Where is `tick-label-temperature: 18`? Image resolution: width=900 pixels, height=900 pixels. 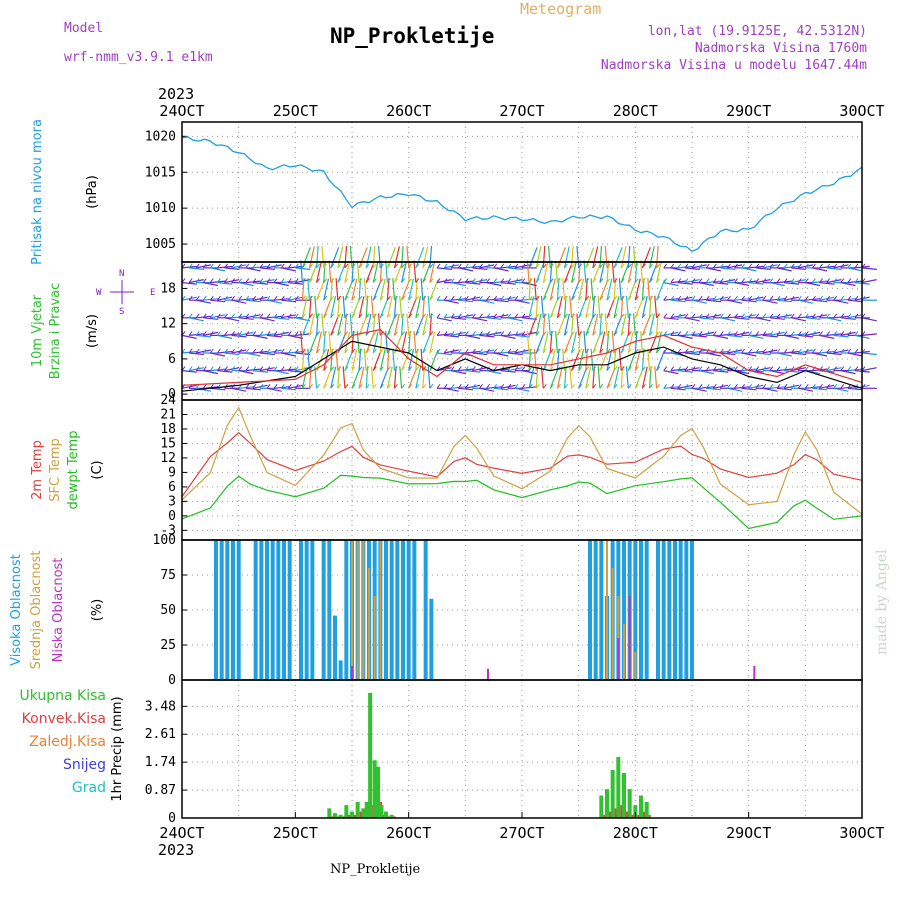 tick-label-temperature: 18 is located at coordinates (168, 429).